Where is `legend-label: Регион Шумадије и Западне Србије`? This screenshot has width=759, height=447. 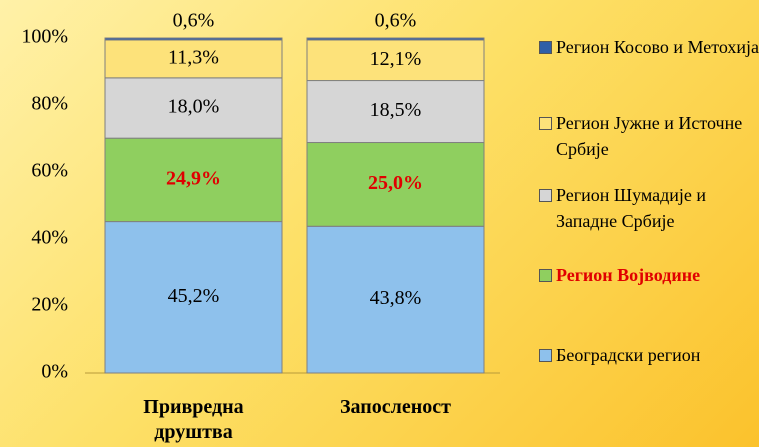
legend-label: Регион Шумадије и Западне Србије is located at coordinates (631, 208).